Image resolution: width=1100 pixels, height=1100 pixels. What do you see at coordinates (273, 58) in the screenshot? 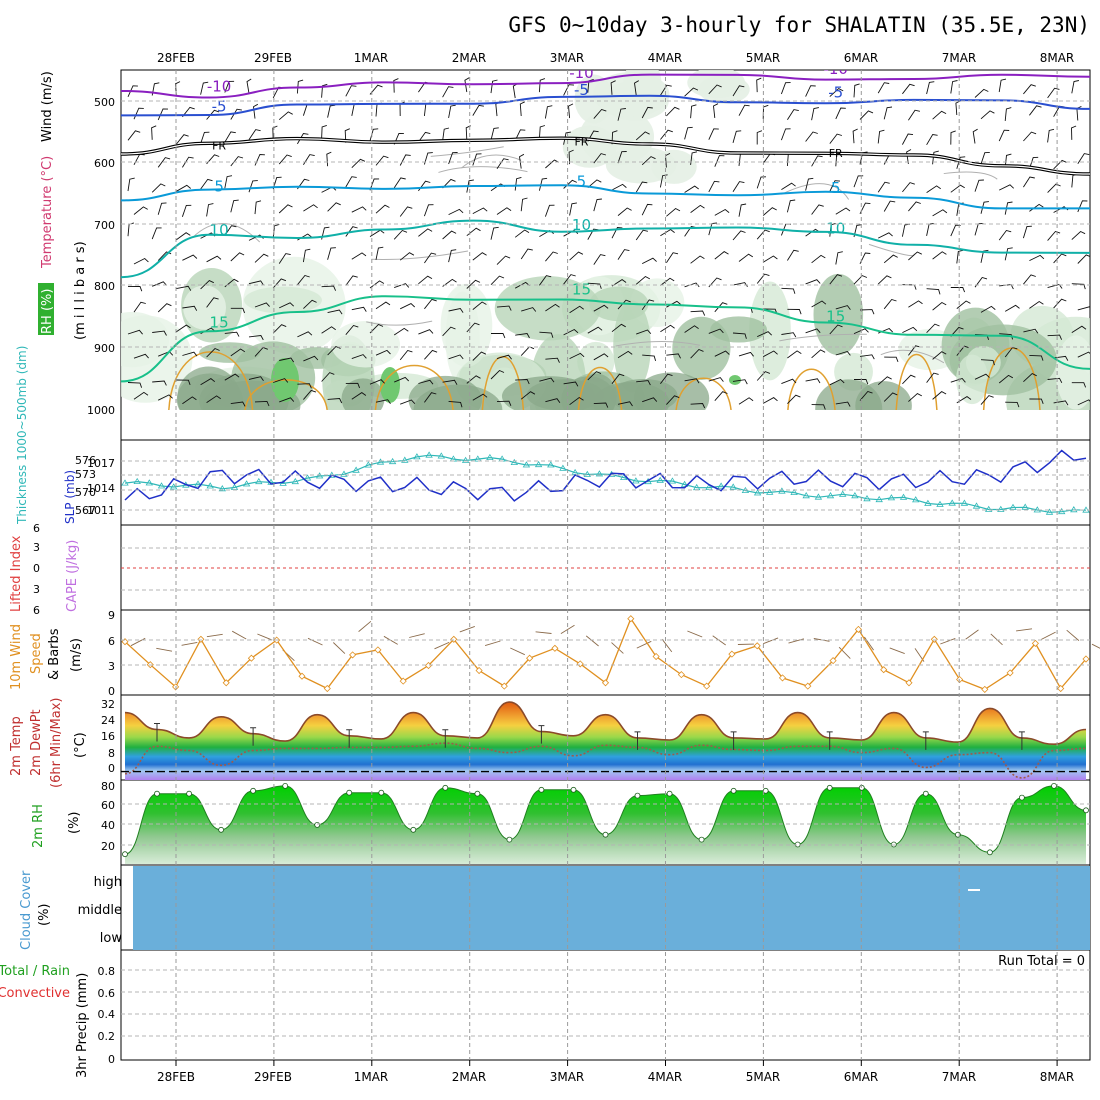
I see `top-date-label: 29FEB` at bounding box center [273, 58].